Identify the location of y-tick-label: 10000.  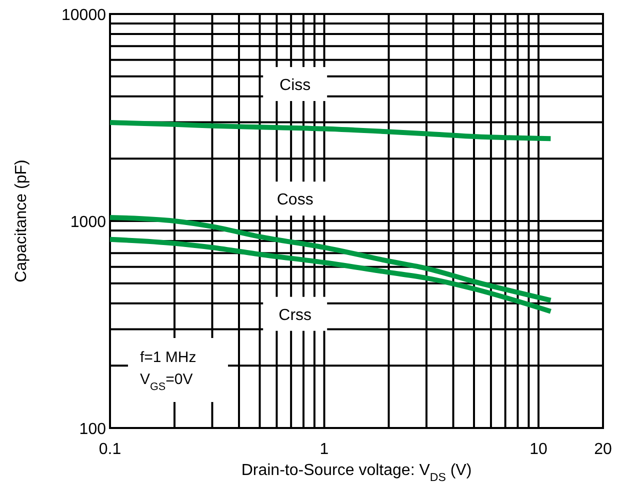
(84, 15).